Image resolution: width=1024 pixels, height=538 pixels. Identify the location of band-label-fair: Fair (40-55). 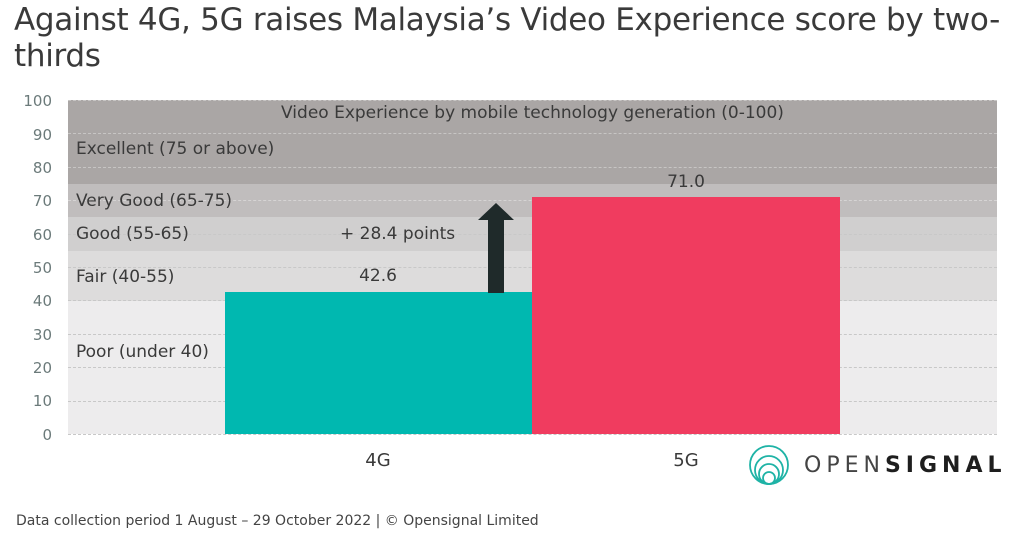
(125, 277).